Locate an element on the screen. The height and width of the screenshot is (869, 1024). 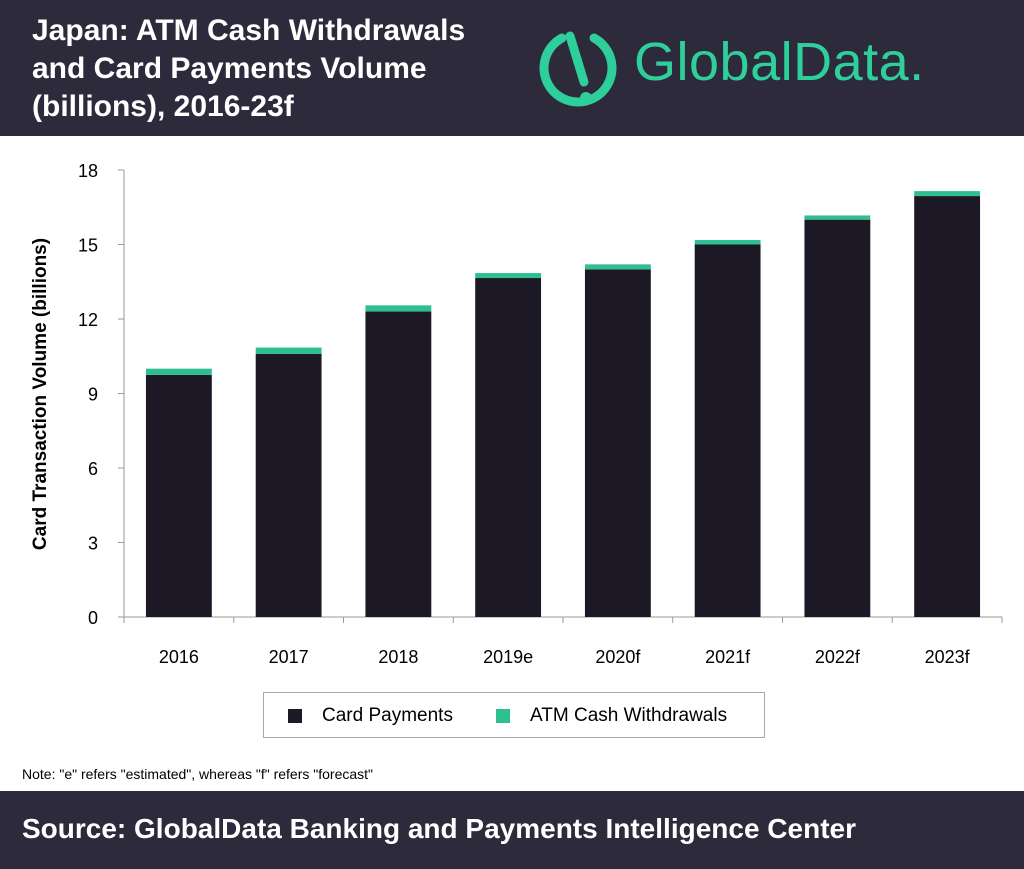
y-axis-label: Card Transaction Volume (billions) is located at coordinates (40, 394).